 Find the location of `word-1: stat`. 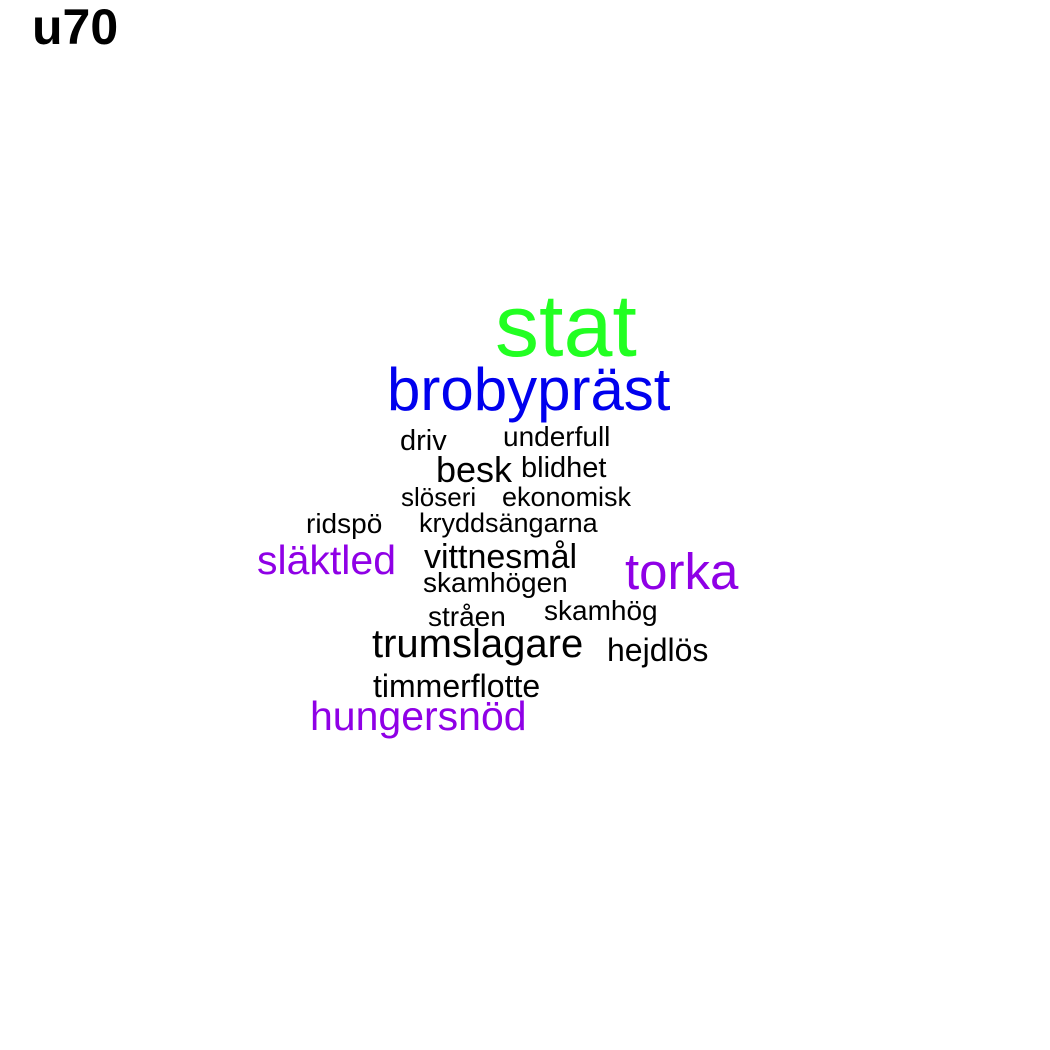

word-1: stat is located at coordinates (566, 325).